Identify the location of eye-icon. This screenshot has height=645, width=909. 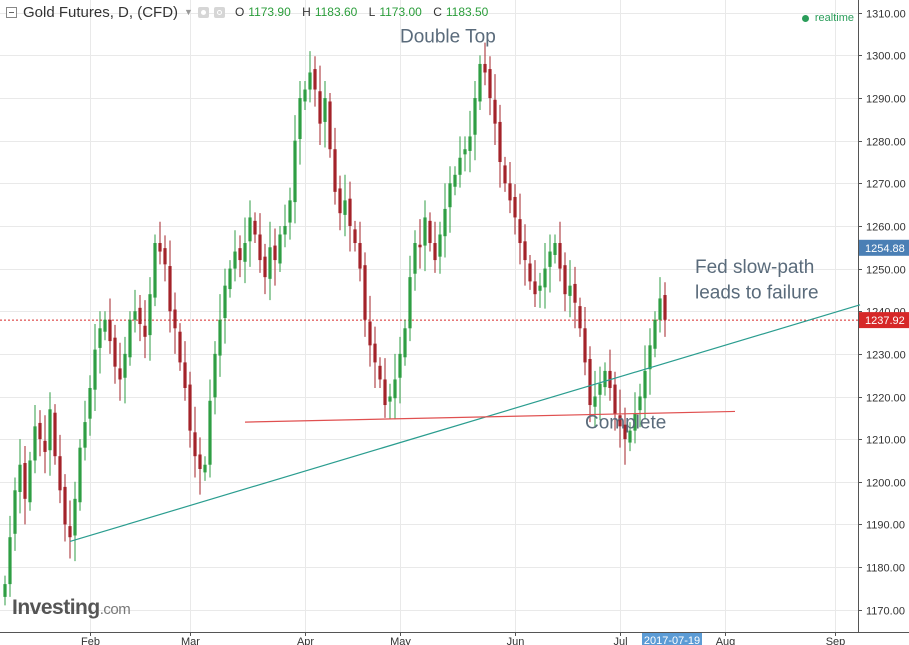
(203, 12).